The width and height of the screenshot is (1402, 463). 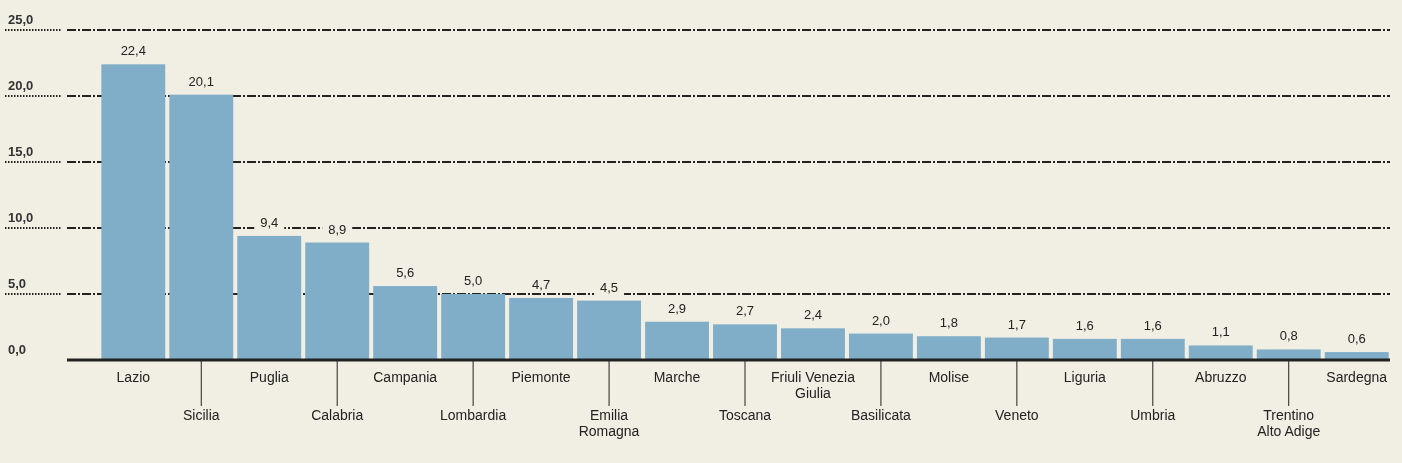 What do you see at coordinates (541, 284) in the screenshot?
I see `data-label: 4,7` at bounding box center [541, 284].